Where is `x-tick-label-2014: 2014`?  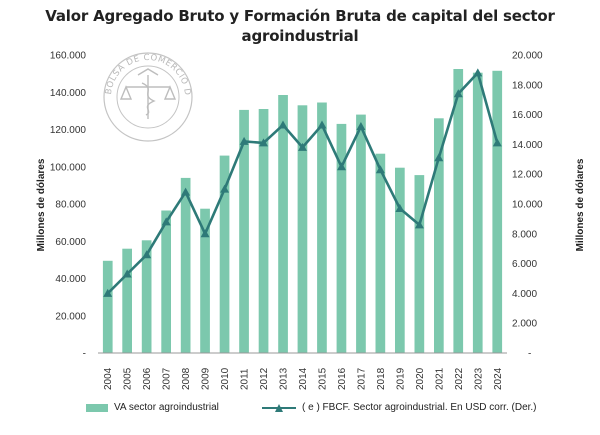
x-tick-label-2014: 2014 is located at coordinates (303, 378).